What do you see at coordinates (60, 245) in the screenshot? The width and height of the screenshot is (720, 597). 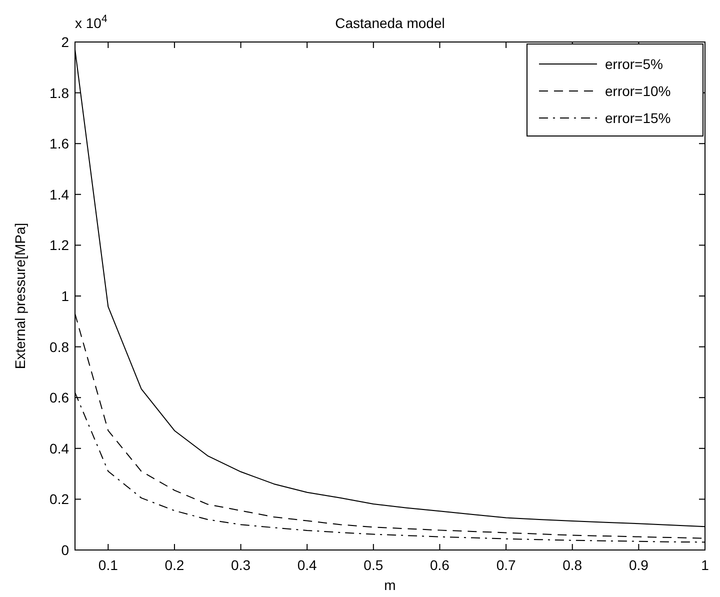 I see `y-tick-label: 1.2` at bounding box center [60, 245].